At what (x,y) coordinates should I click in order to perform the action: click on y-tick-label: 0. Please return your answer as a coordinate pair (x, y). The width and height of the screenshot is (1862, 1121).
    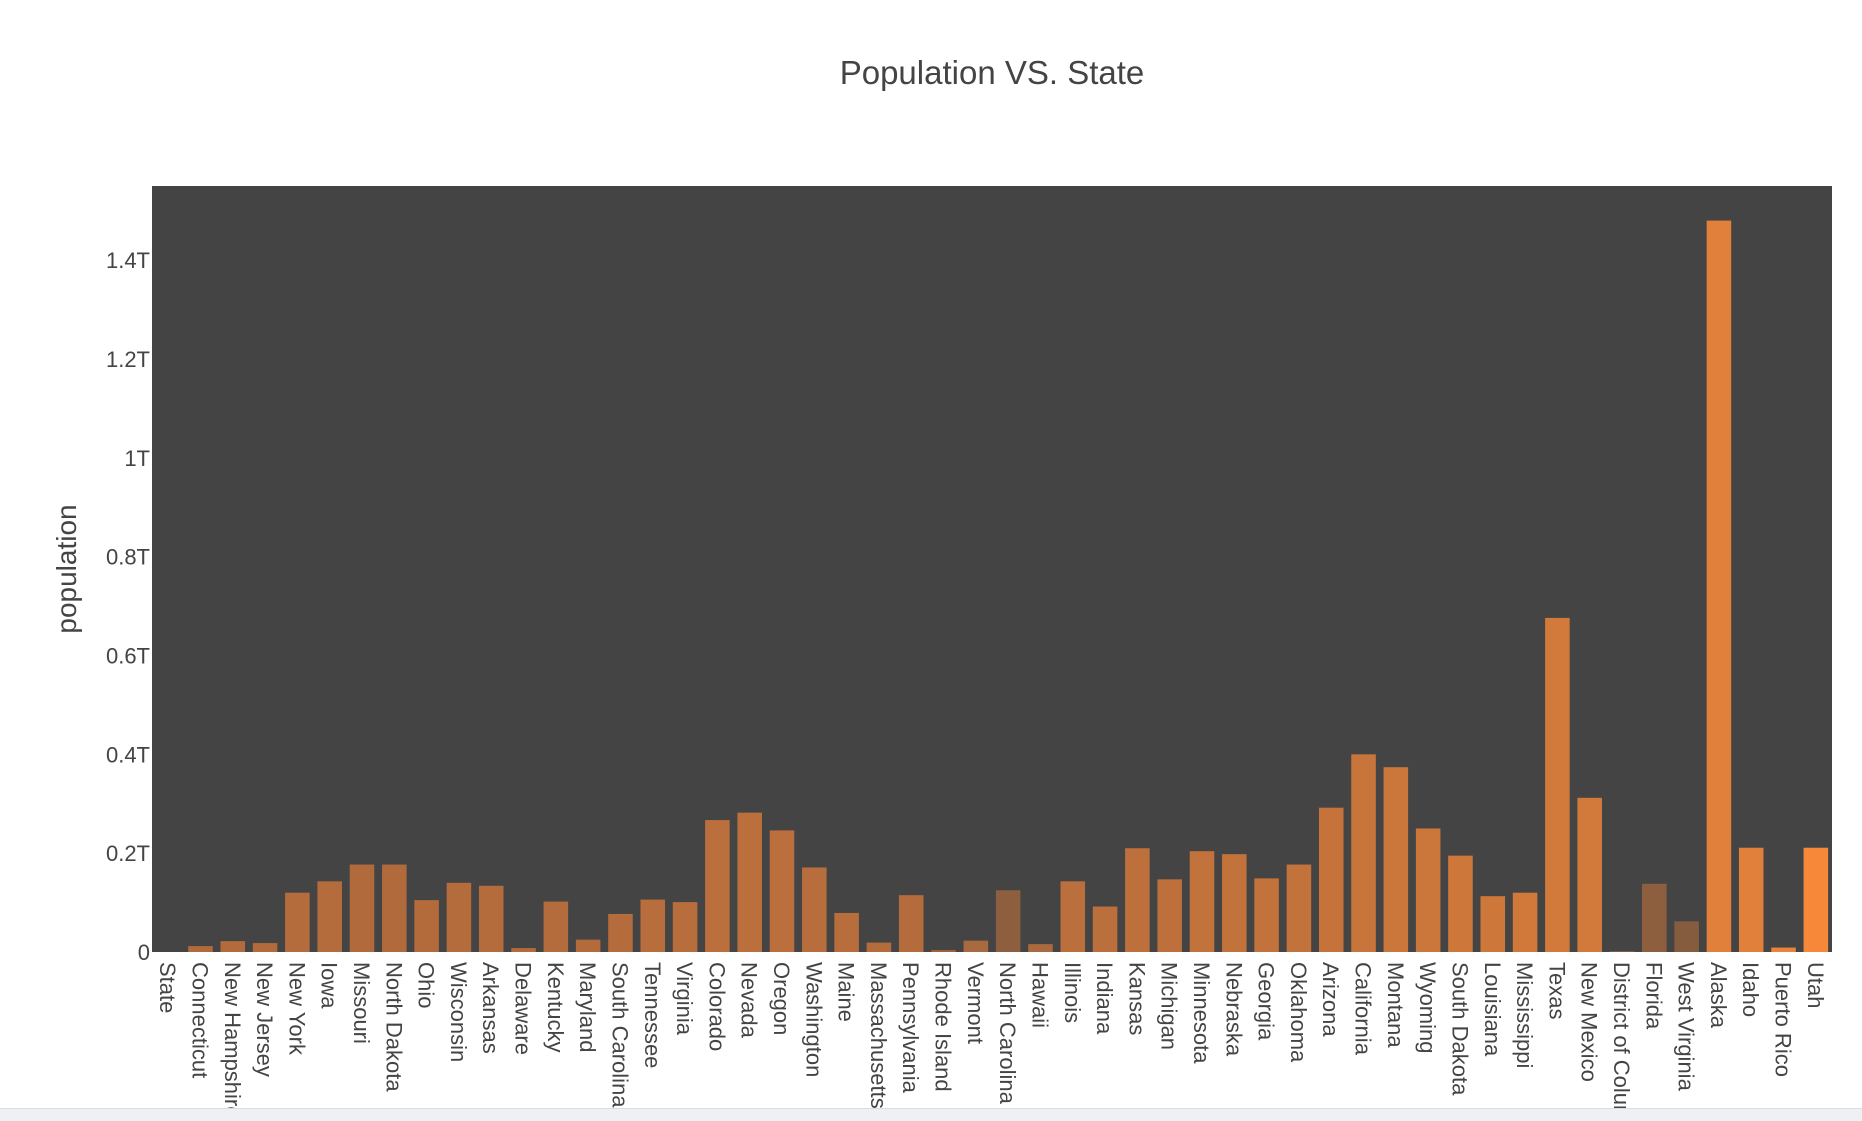
    Looking at the image, I should click on (144, 952).